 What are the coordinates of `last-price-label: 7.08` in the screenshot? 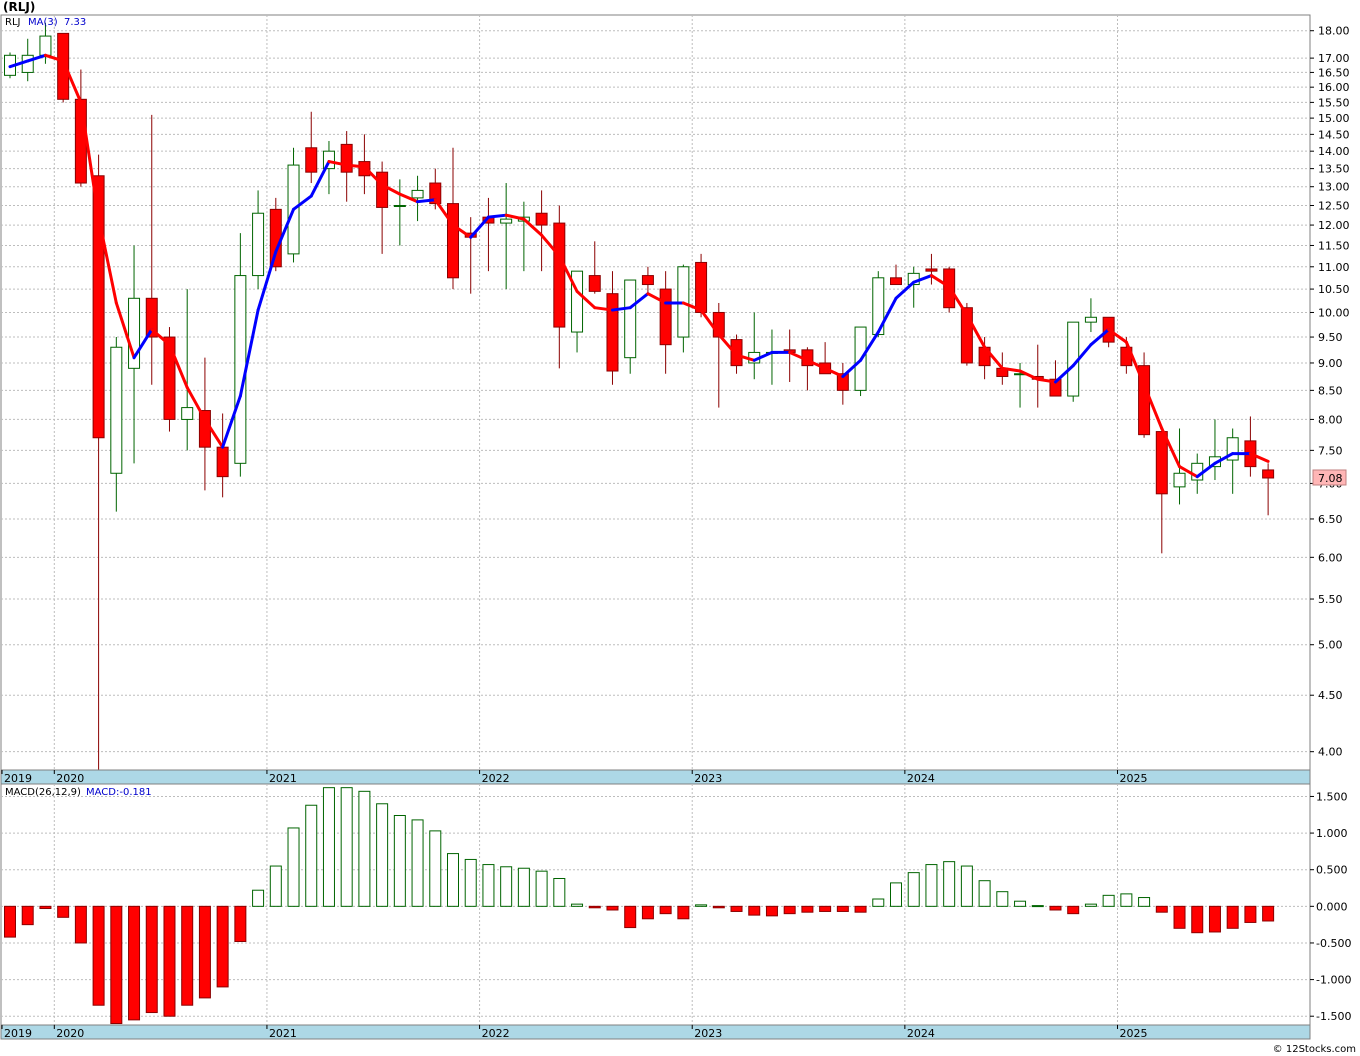 It's located at (1330, 478).